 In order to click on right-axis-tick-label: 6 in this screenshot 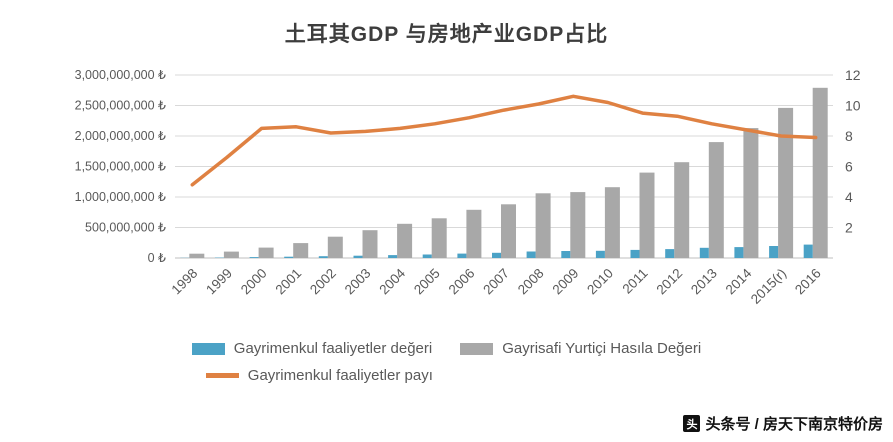, I will do `click(849, 167)`.